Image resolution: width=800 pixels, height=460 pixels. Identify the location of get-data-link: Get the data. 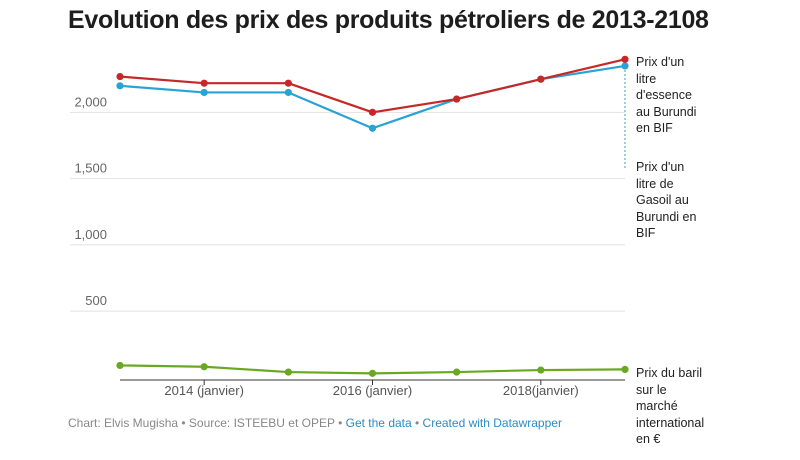
(378, 423).